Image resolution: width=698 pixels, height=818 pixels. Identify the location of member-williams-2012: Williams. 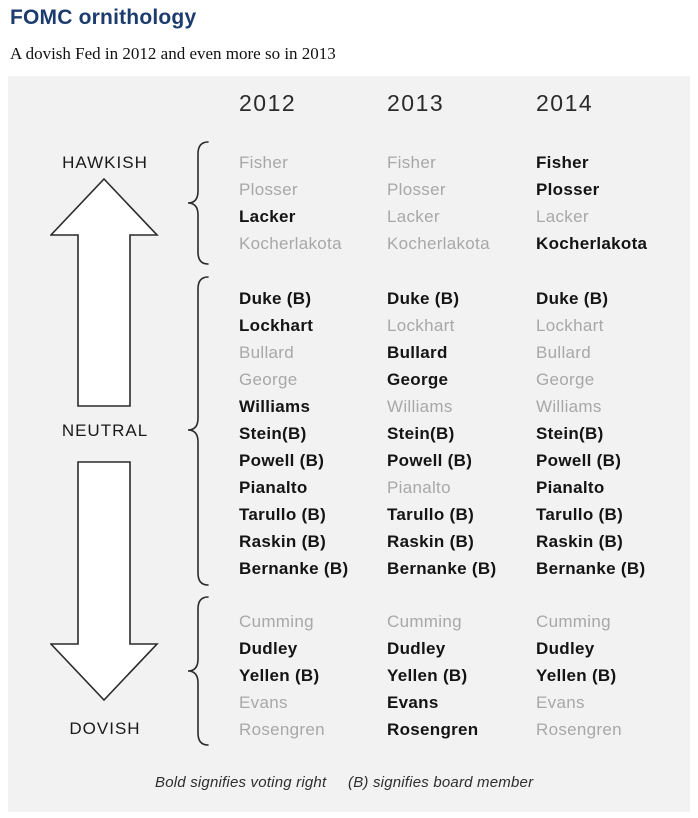
(275, 406).